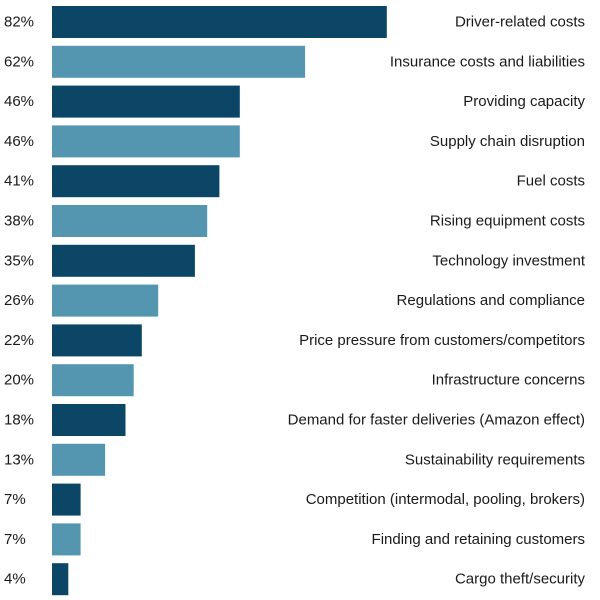  Describe the element at coordinates (507, 221) in the screenshot. I see `category-label-6: Rising equipment costs` at that location.